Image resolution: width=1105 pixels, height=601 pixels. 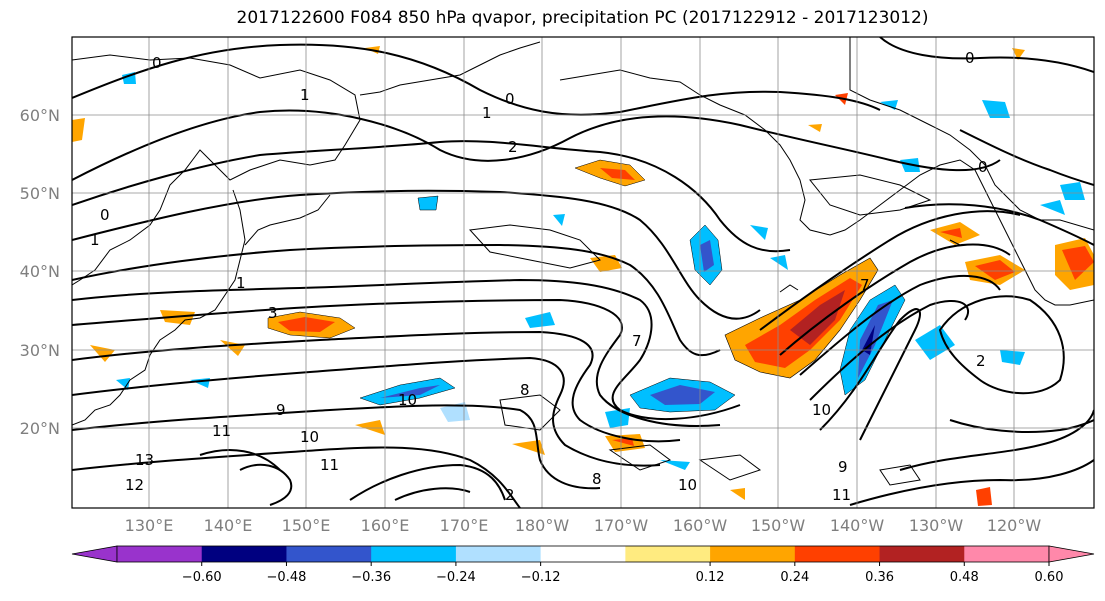 I want to click on contour-label: 12, so click(x=134, y=485).